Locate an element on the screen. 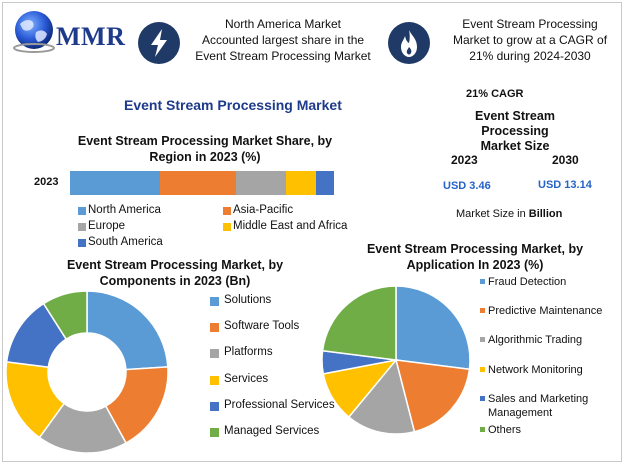 The height and width of the screenshot is (464, 624). title-line: Event Stream Processing is located at coordinates (515, 123).